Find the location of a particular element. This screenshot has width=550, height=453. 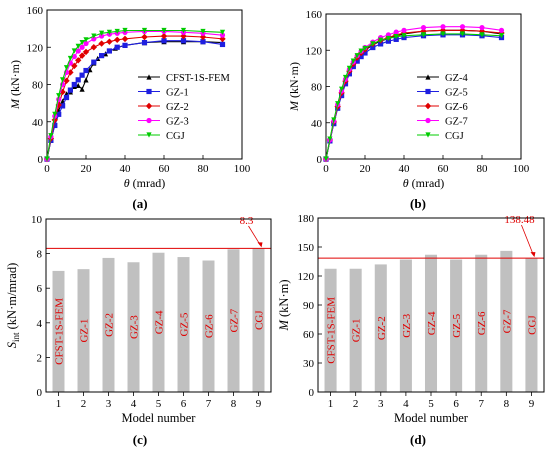

x-tick-label-a-4: 80 is located at coordinates (204, 169).